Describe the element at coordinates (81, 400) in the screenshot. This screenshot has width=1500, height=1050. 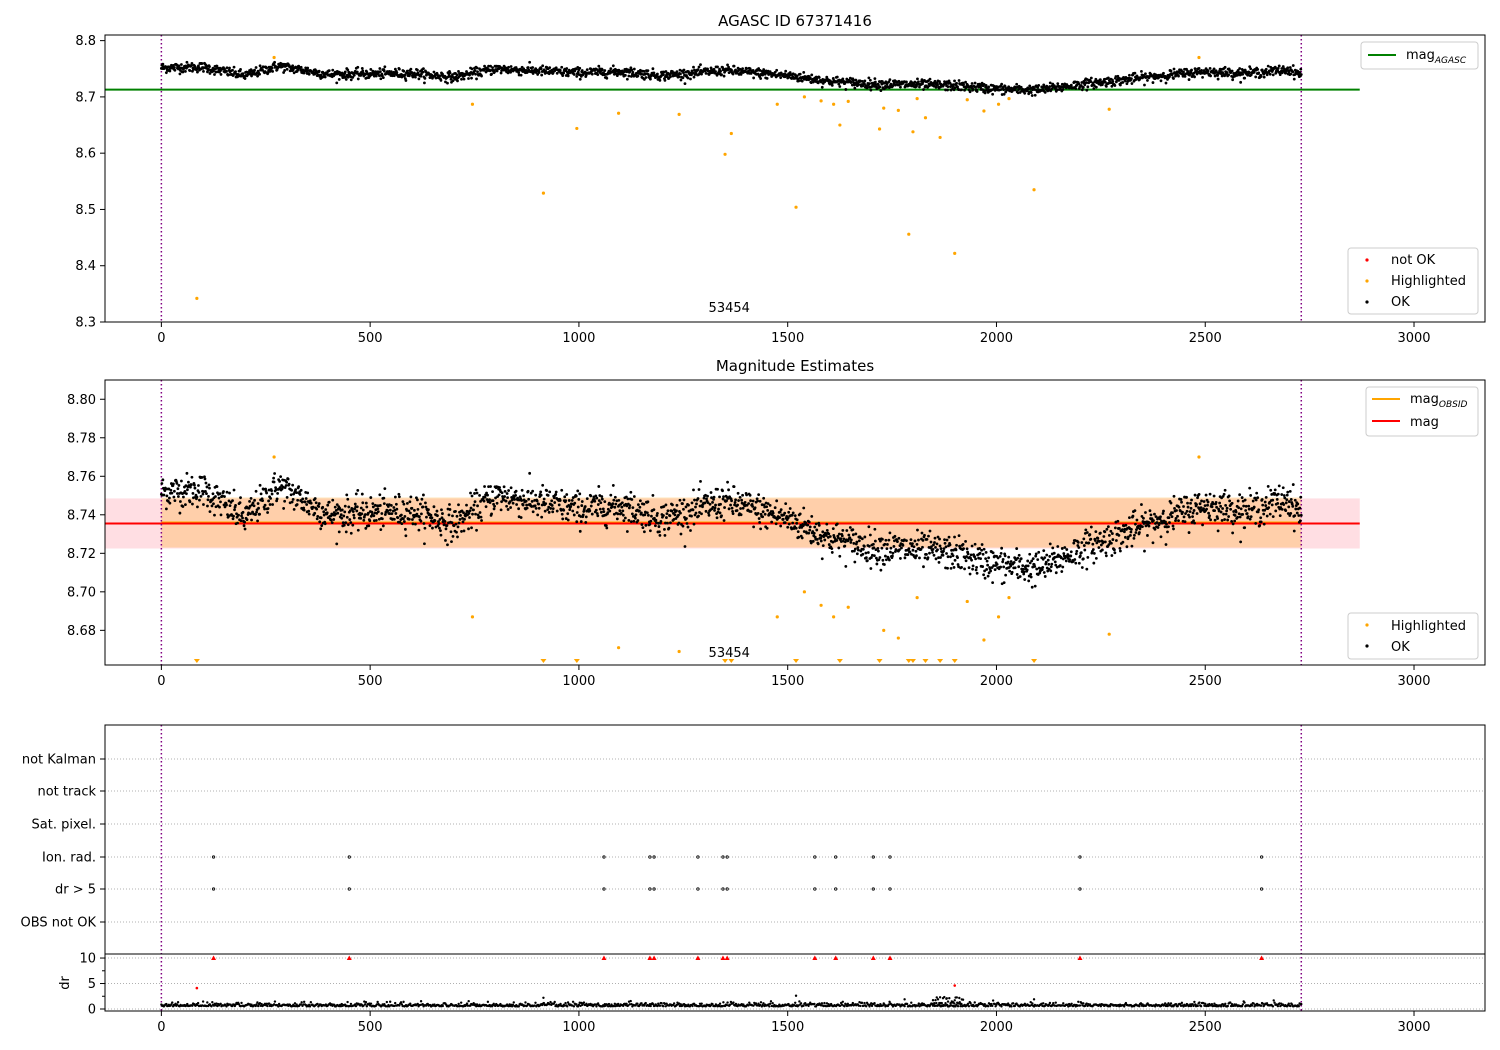
I see `magnitude-ytick-label: 8.80` at that location.